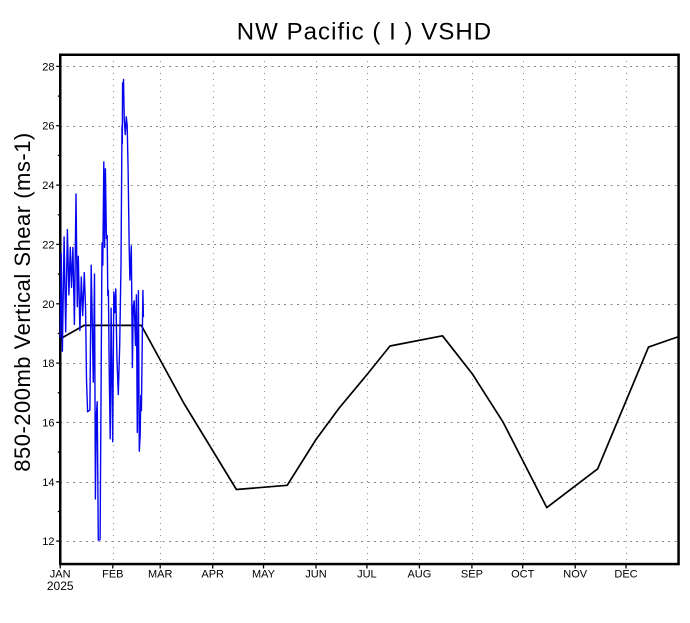 The image size is (690, 623). Describe the element at coordinates (212, 575) in the screenshot. I see `svg-text: APR` at that location.